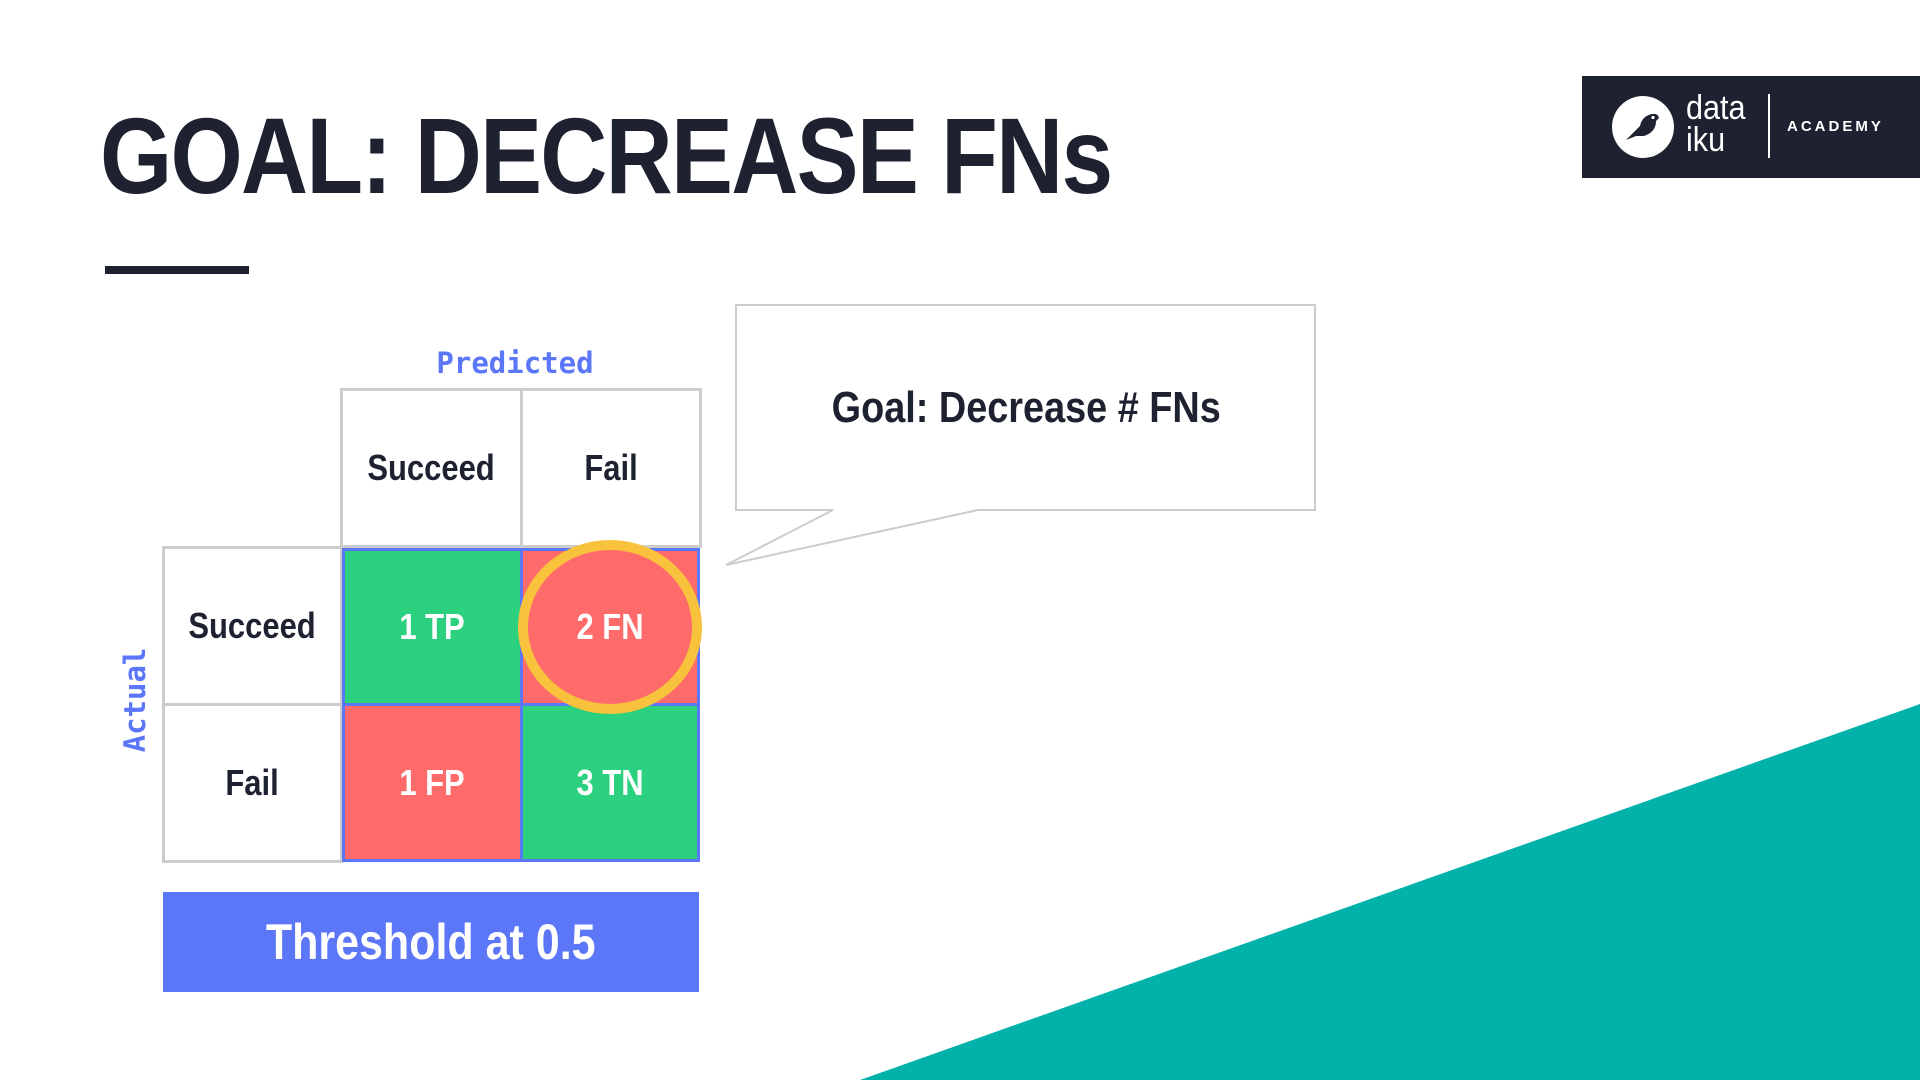 This screenshot has width=1920, height=1080. I want to click on dataiku-academy-logo: data iku ACADEMY, so click(1751, 127).